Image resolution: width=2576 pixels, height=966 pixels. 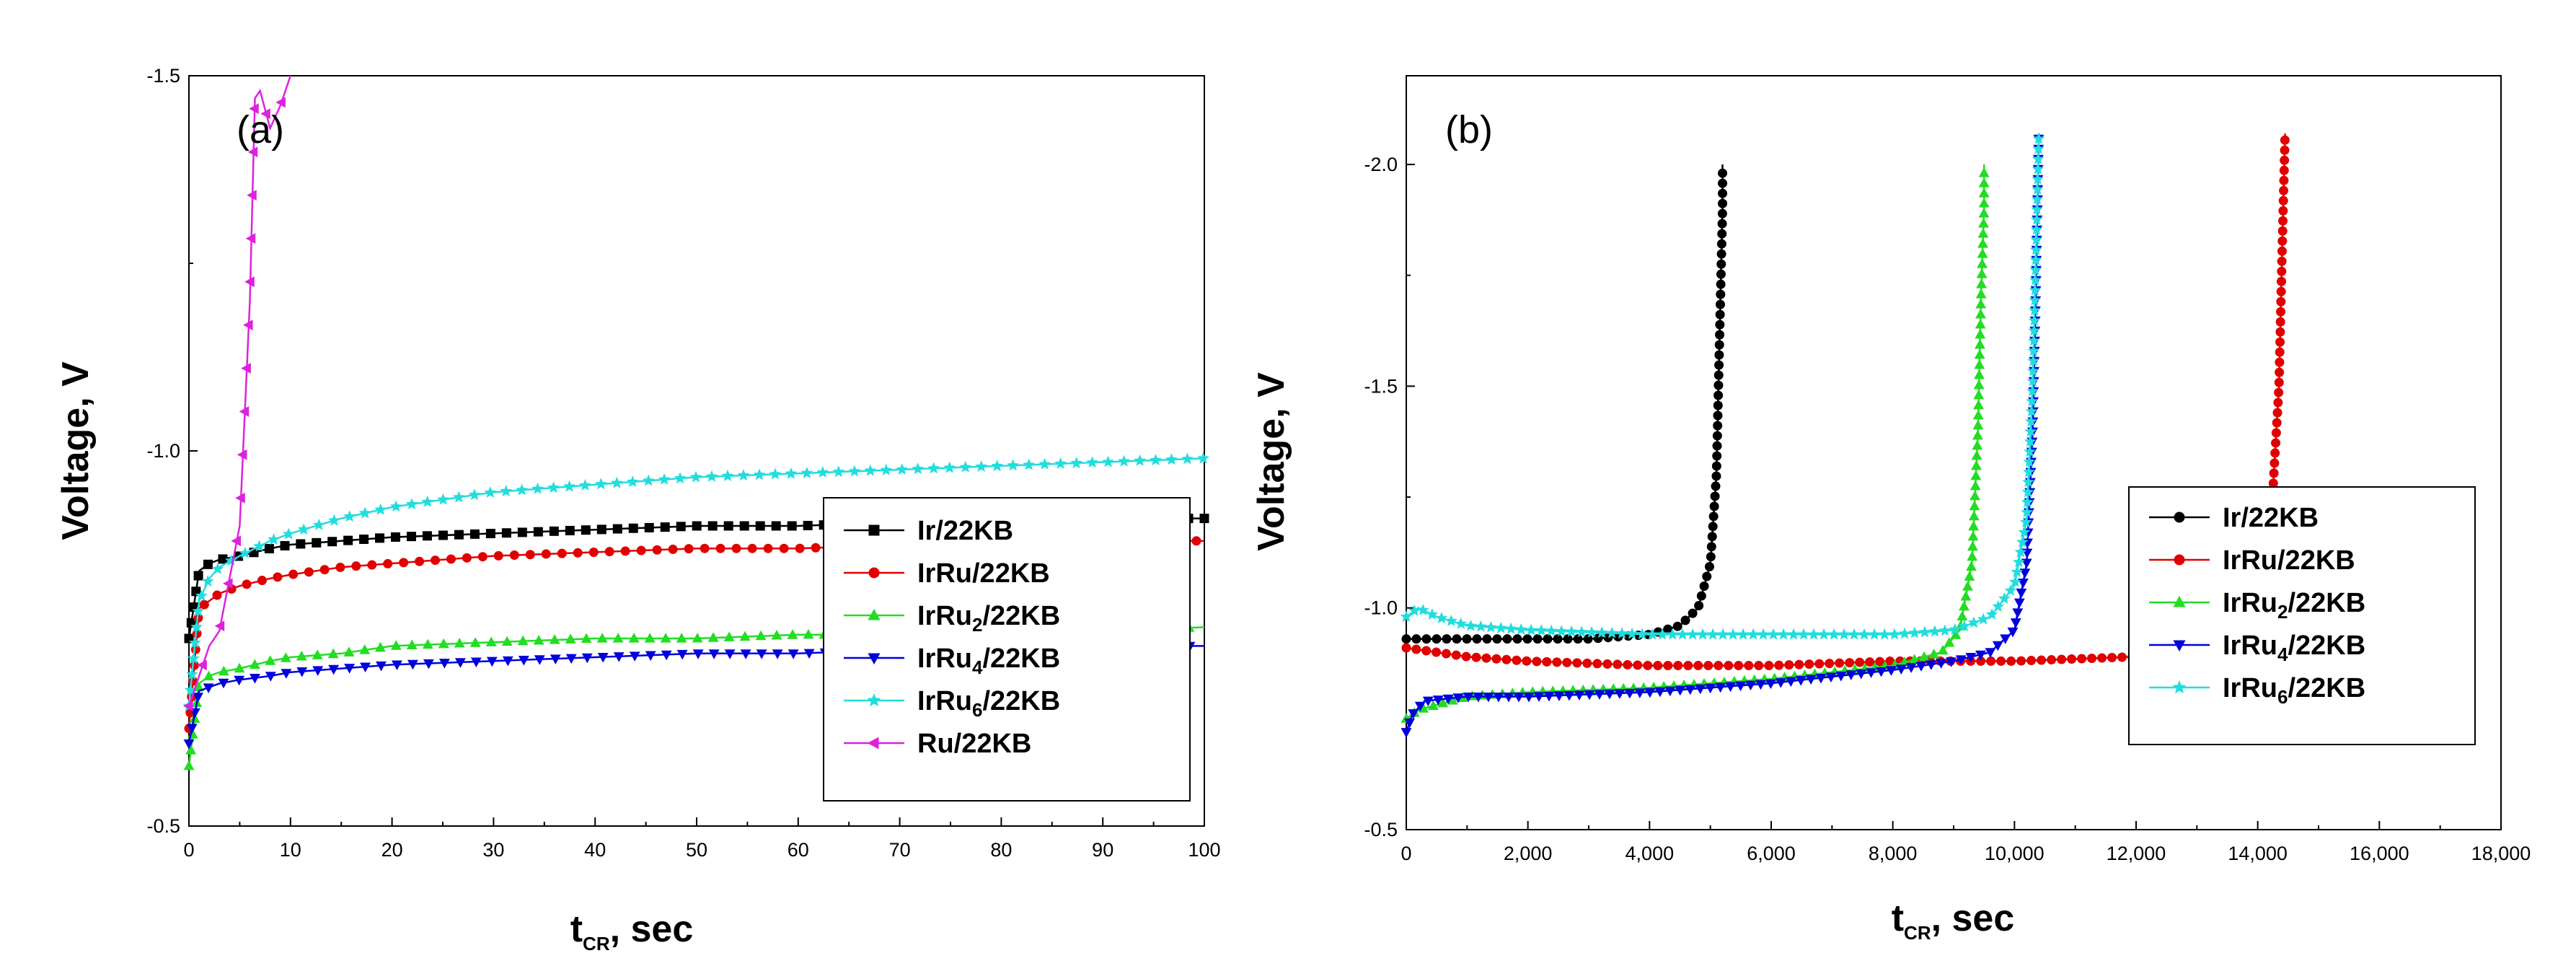 What do you see at coordinates (2294, 648) in the screenshot?
I see `legend-label: IrRu4/22KB` at bounding box center [2294, 648].